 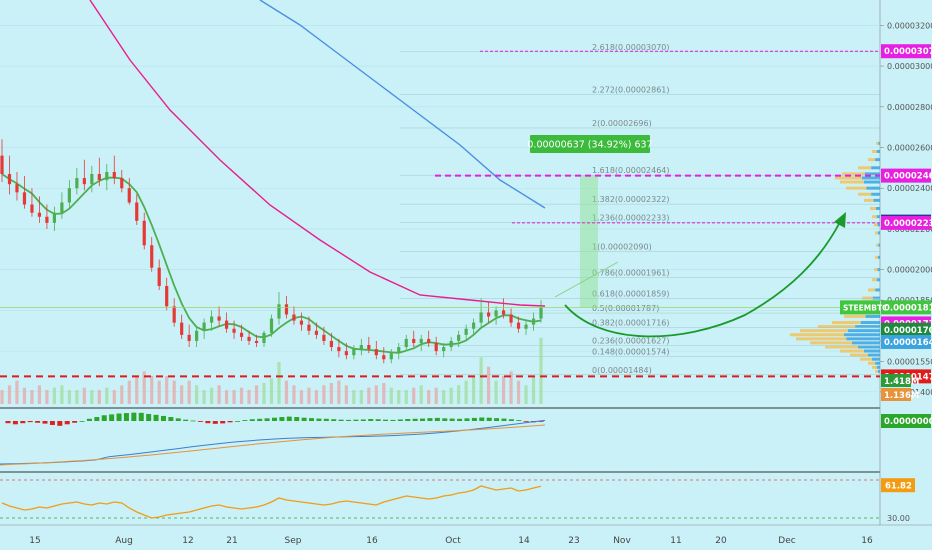 I want to click on rsi-value-box, so click(x=898, y=485).